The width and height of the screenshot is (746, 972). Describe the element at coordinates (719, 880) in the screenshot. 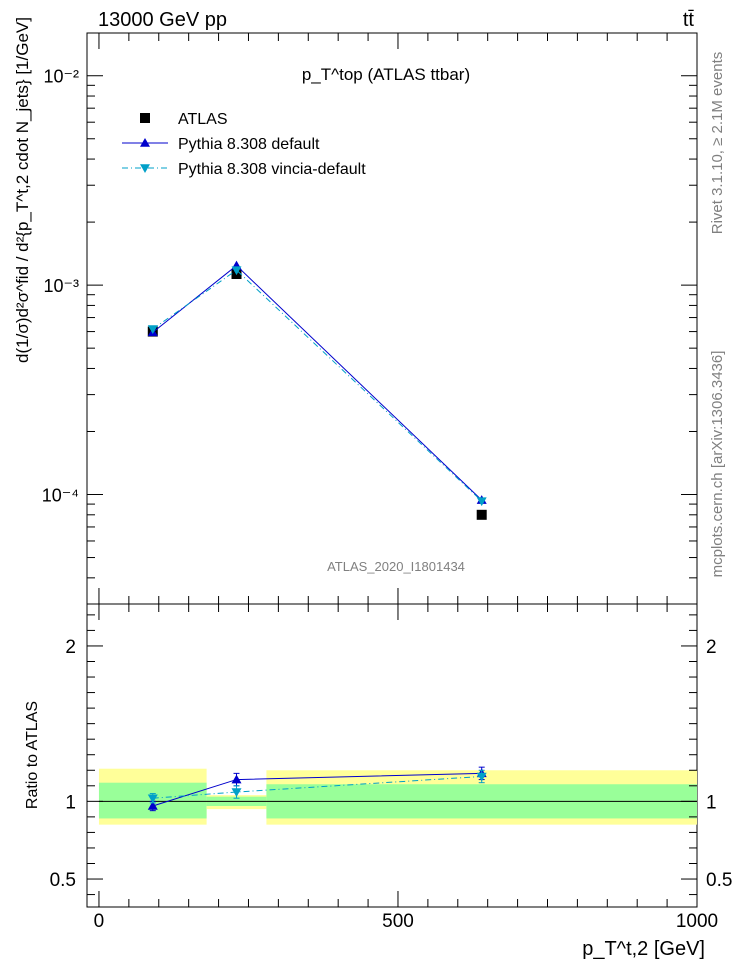

I see `ratio-y-tick-label-right: 0.5` at that location.